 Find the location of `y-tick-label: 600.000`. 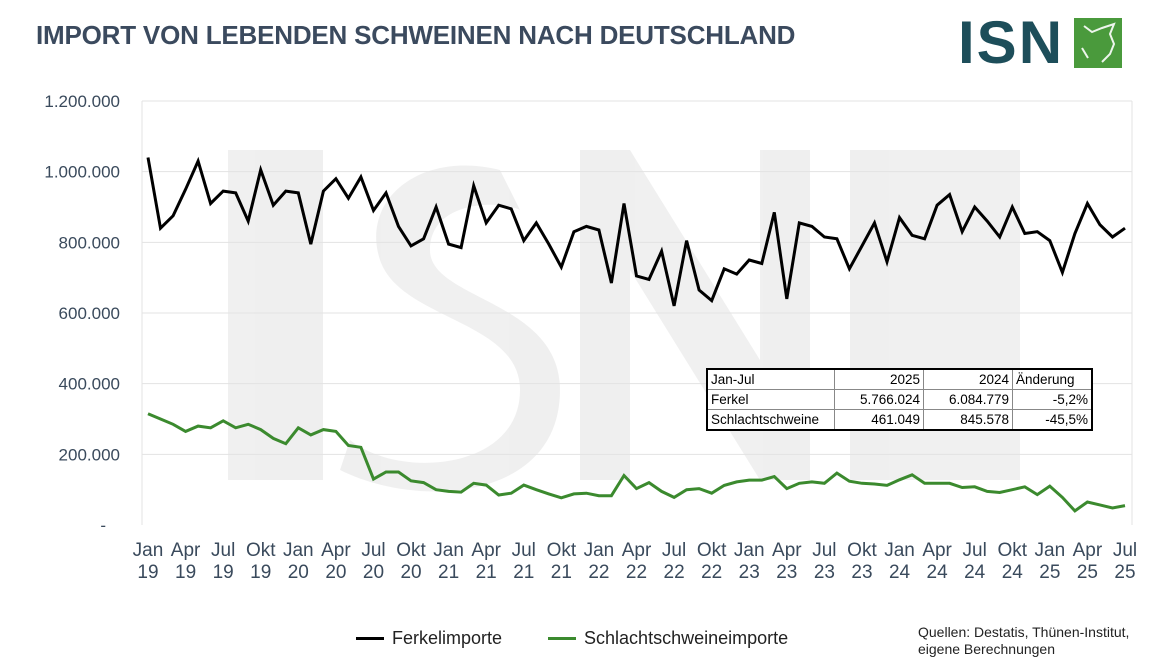

y-tick-label: 600.000 is located at coordinates (89, 313).